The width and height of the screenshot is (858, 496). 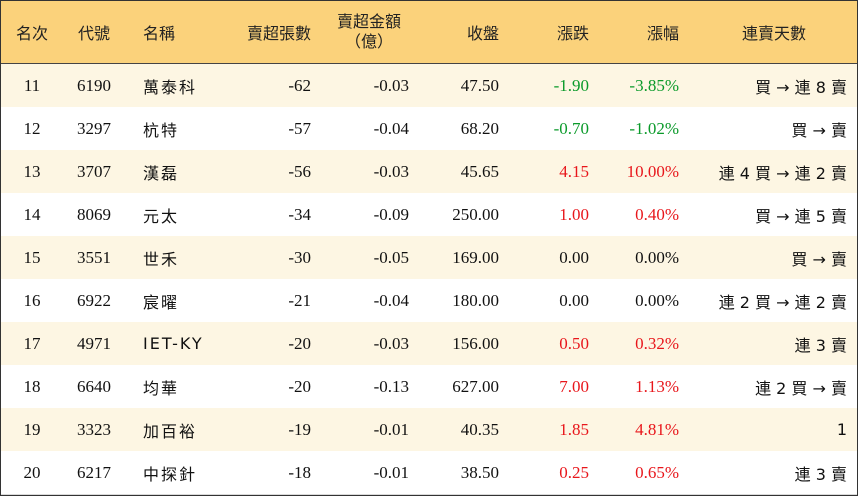 I want to click on change-cell: 4.15, so click(x=574, y=171).